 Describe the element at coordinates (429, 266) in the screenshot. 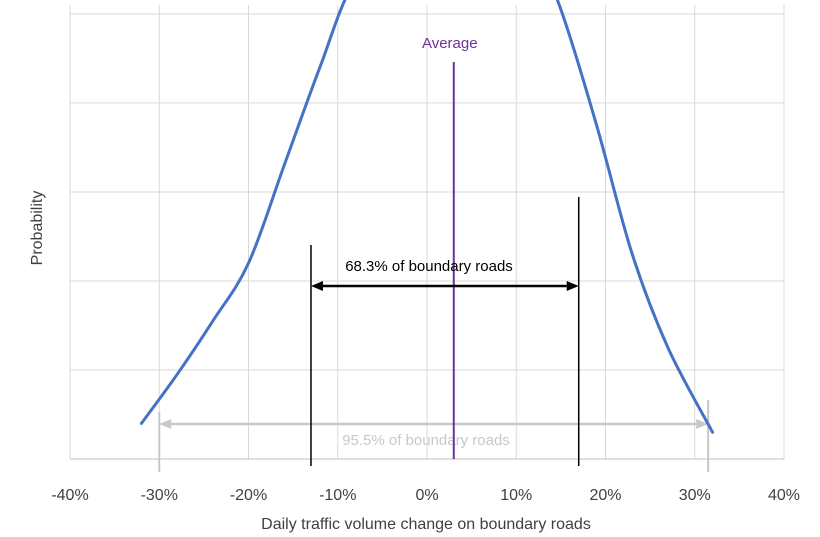

I see `one-sigma-label: 68.3% of boundary roads` at that location.